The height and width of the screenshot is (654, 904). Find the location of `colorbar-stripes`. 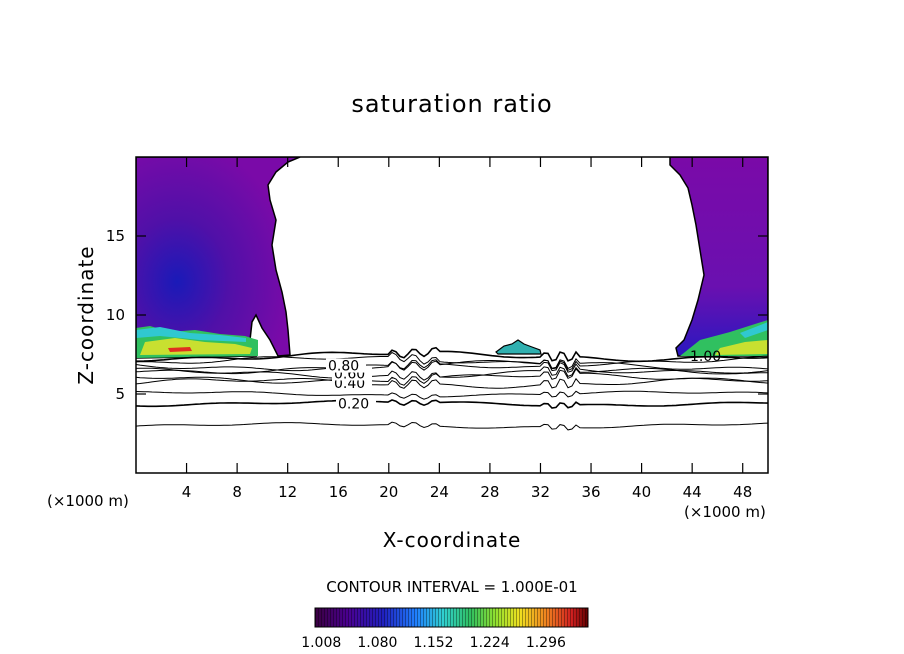

colorbar-stripes is located at coordinates (451, 617).